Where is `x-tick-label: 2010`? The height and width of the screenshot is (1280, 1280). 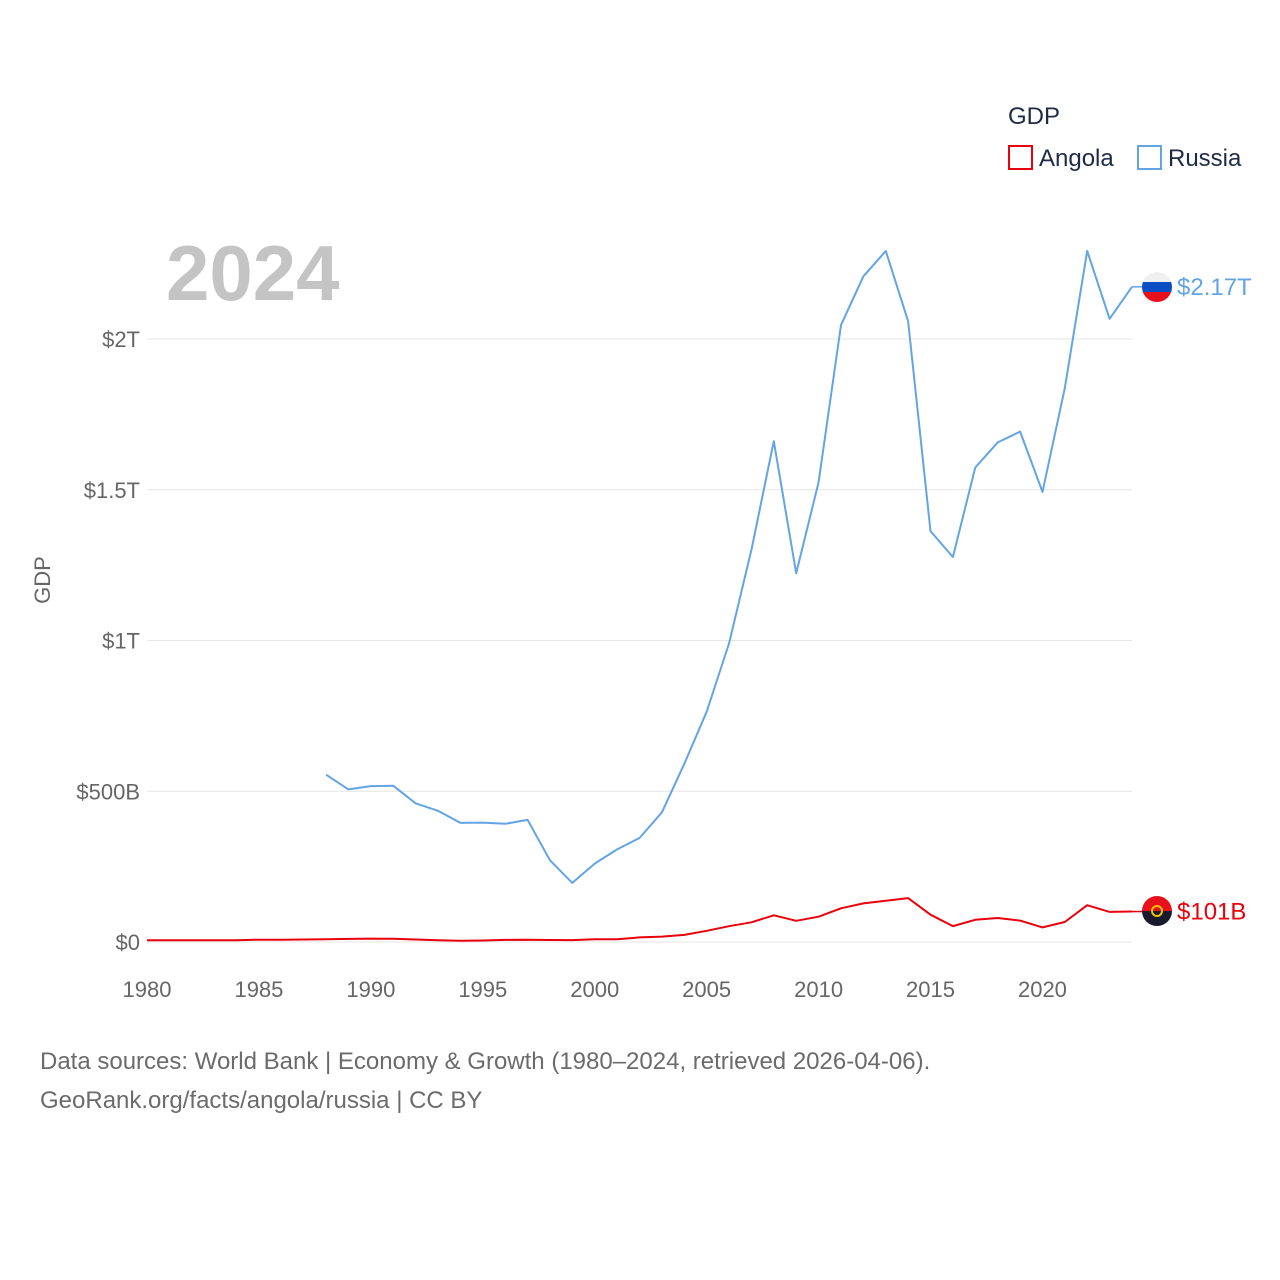 x-tick-label: 2010 is located at coordinates (818, 989).